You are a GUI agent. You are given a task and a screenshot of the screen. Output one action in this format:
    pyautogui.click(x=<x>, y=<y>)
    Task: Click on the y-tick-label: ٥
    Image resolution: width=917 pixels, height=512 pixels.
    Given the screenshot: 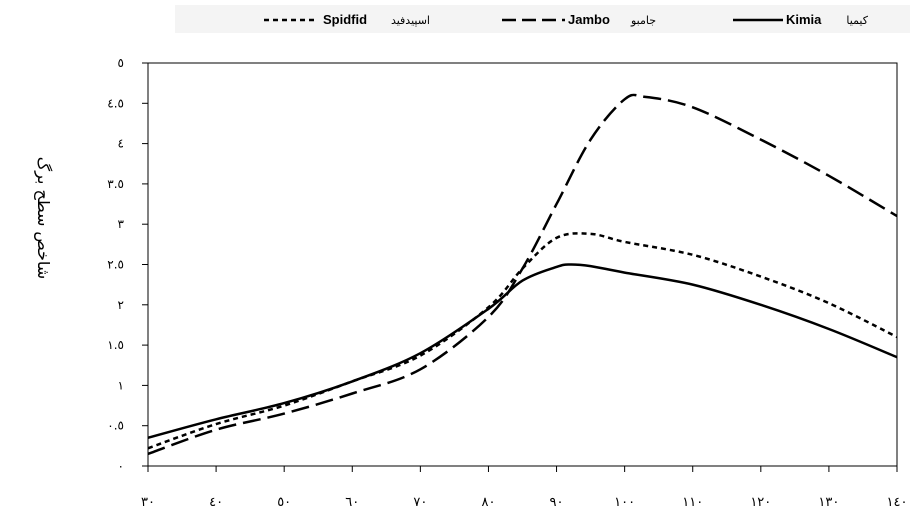 What is the action you would take?
    pyautogui.click(x=121, y=63)
    